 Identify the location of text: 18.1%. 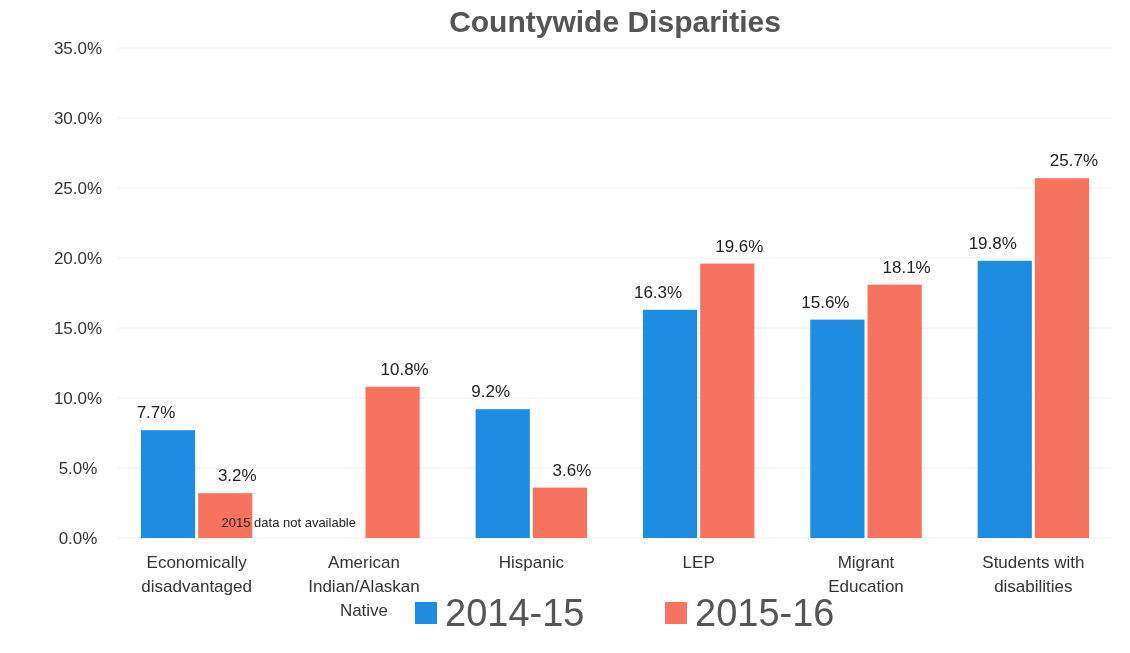
(906, 267).